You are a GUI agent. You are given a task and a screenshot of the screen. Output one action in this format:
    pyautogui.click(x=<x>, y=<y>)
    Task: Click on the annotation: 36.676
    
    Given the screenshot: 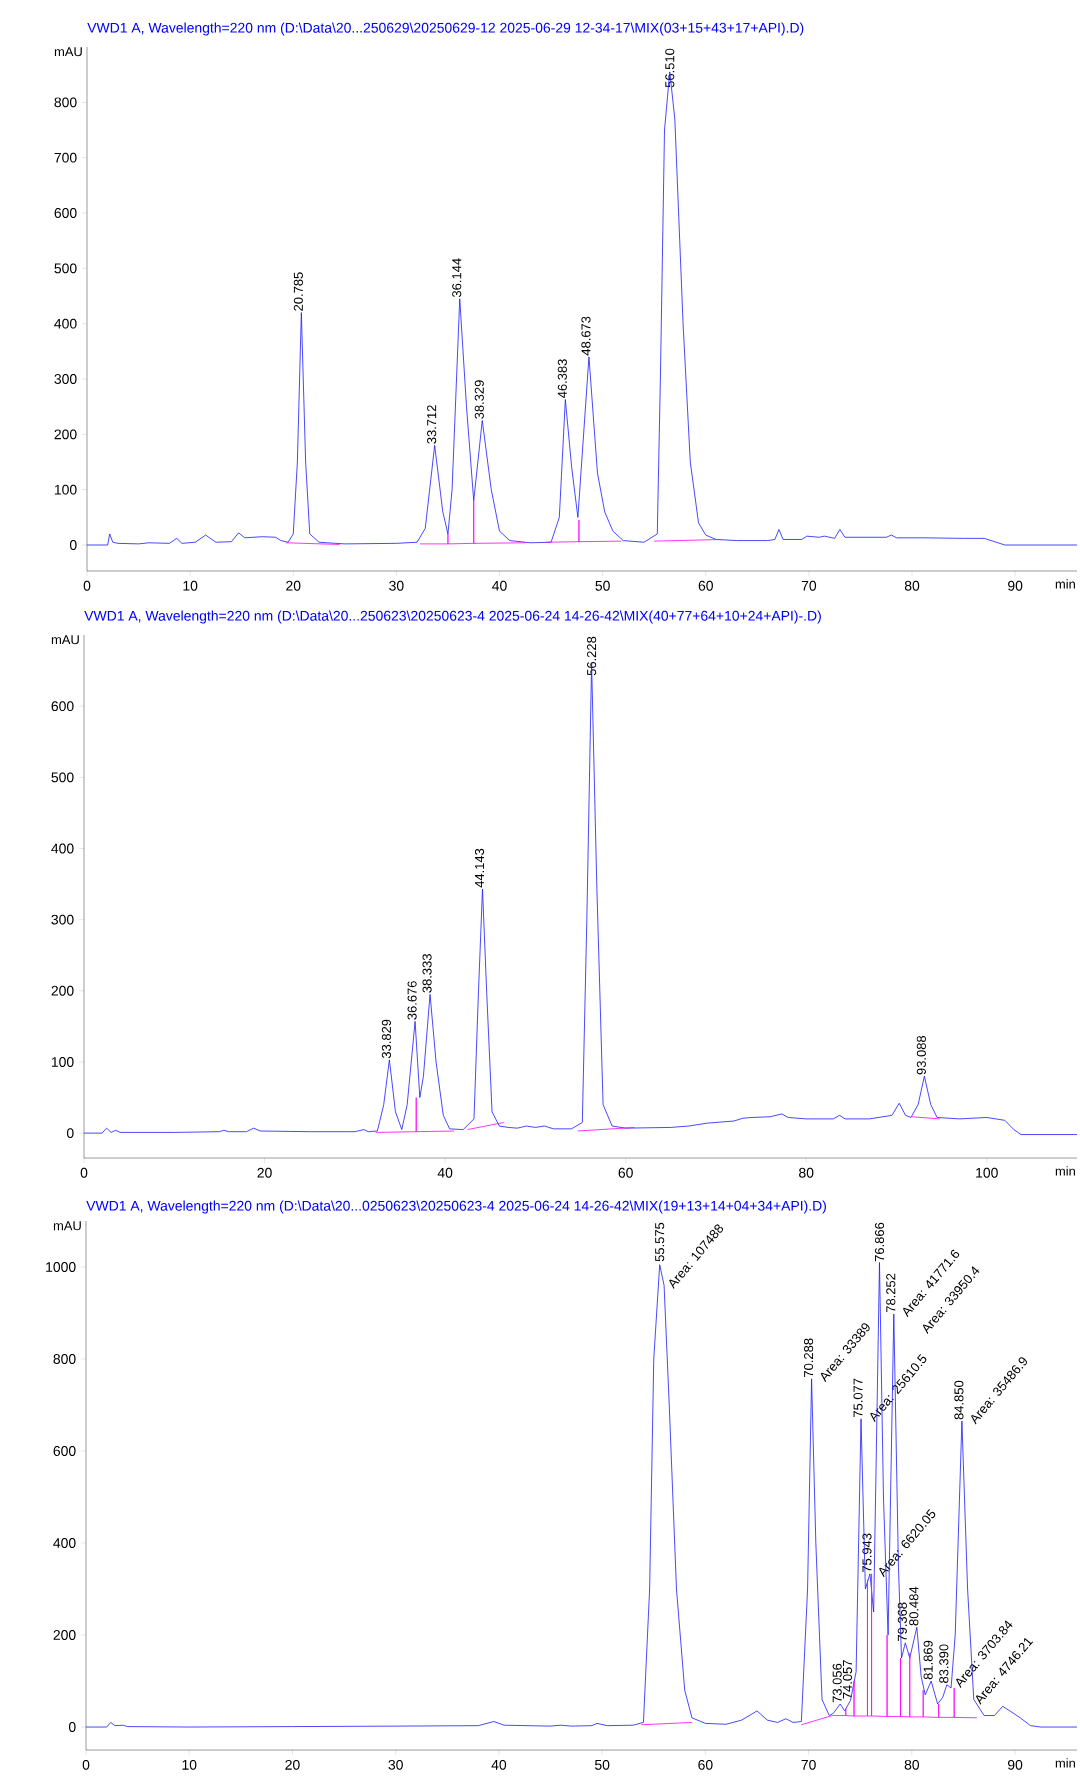 What is the action you would take?
    pyautogui.click(x=412, y=1000)
    